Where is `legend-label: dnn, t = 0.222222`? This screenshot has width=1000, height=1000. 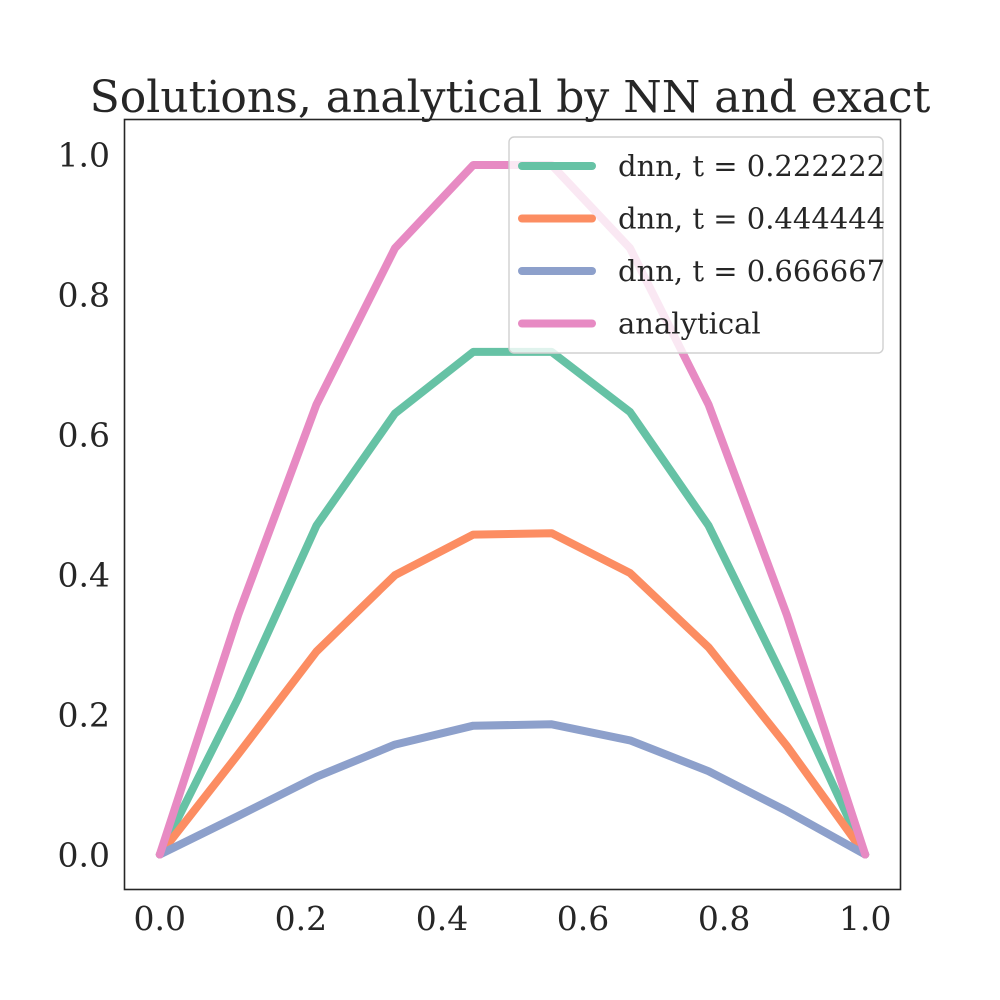
legend-label: dnn, t = 0.222222 is located at coordinates (751, 166).